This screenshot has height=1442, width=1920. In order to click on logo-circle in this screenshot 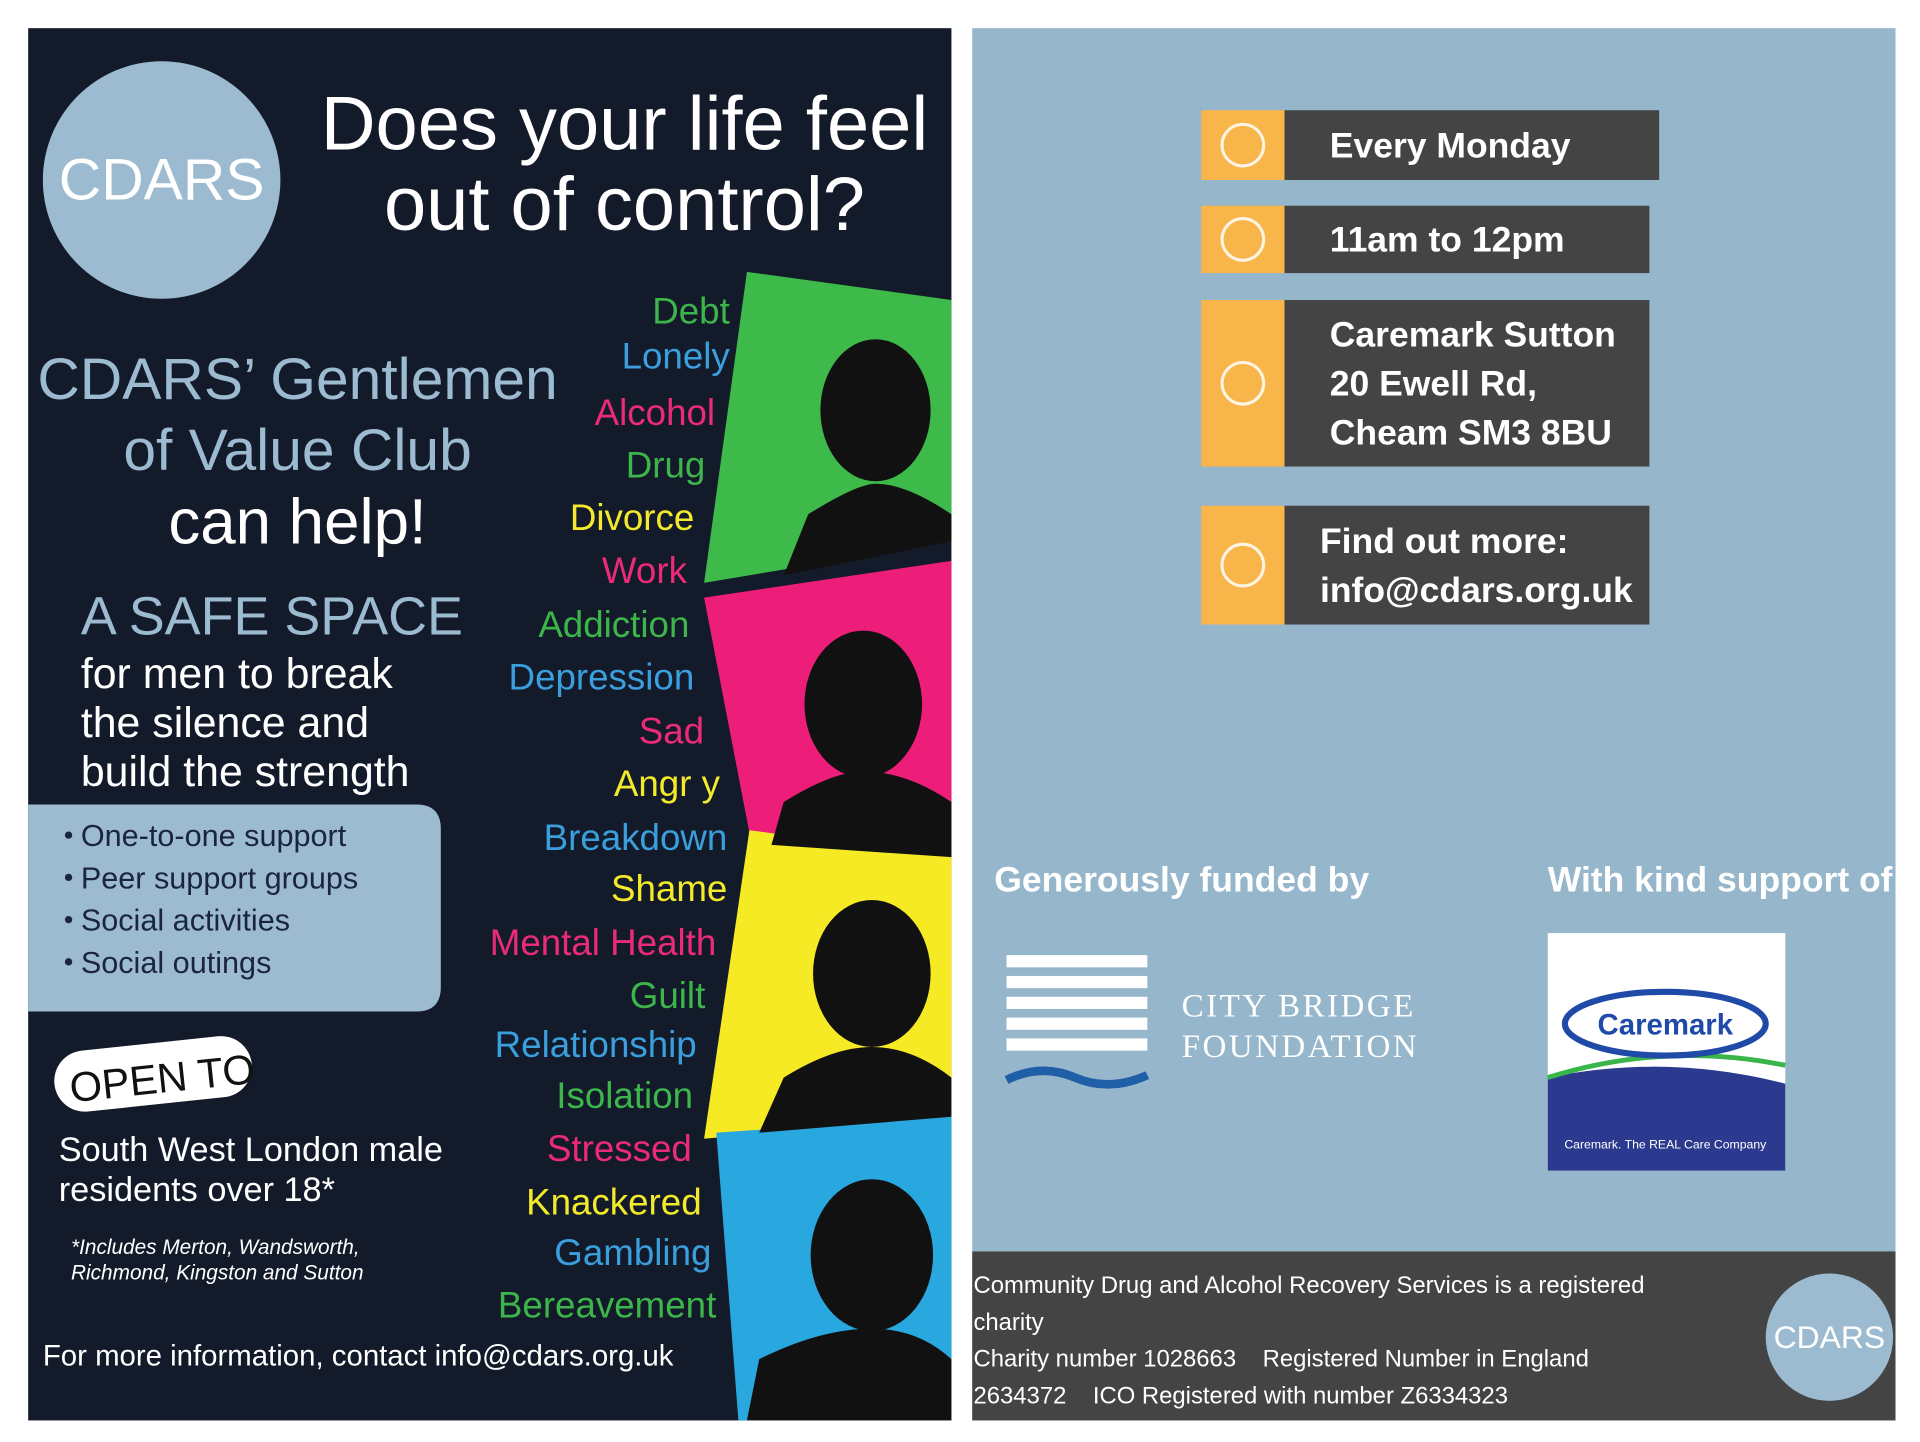, I will do `click(161, 180)`.